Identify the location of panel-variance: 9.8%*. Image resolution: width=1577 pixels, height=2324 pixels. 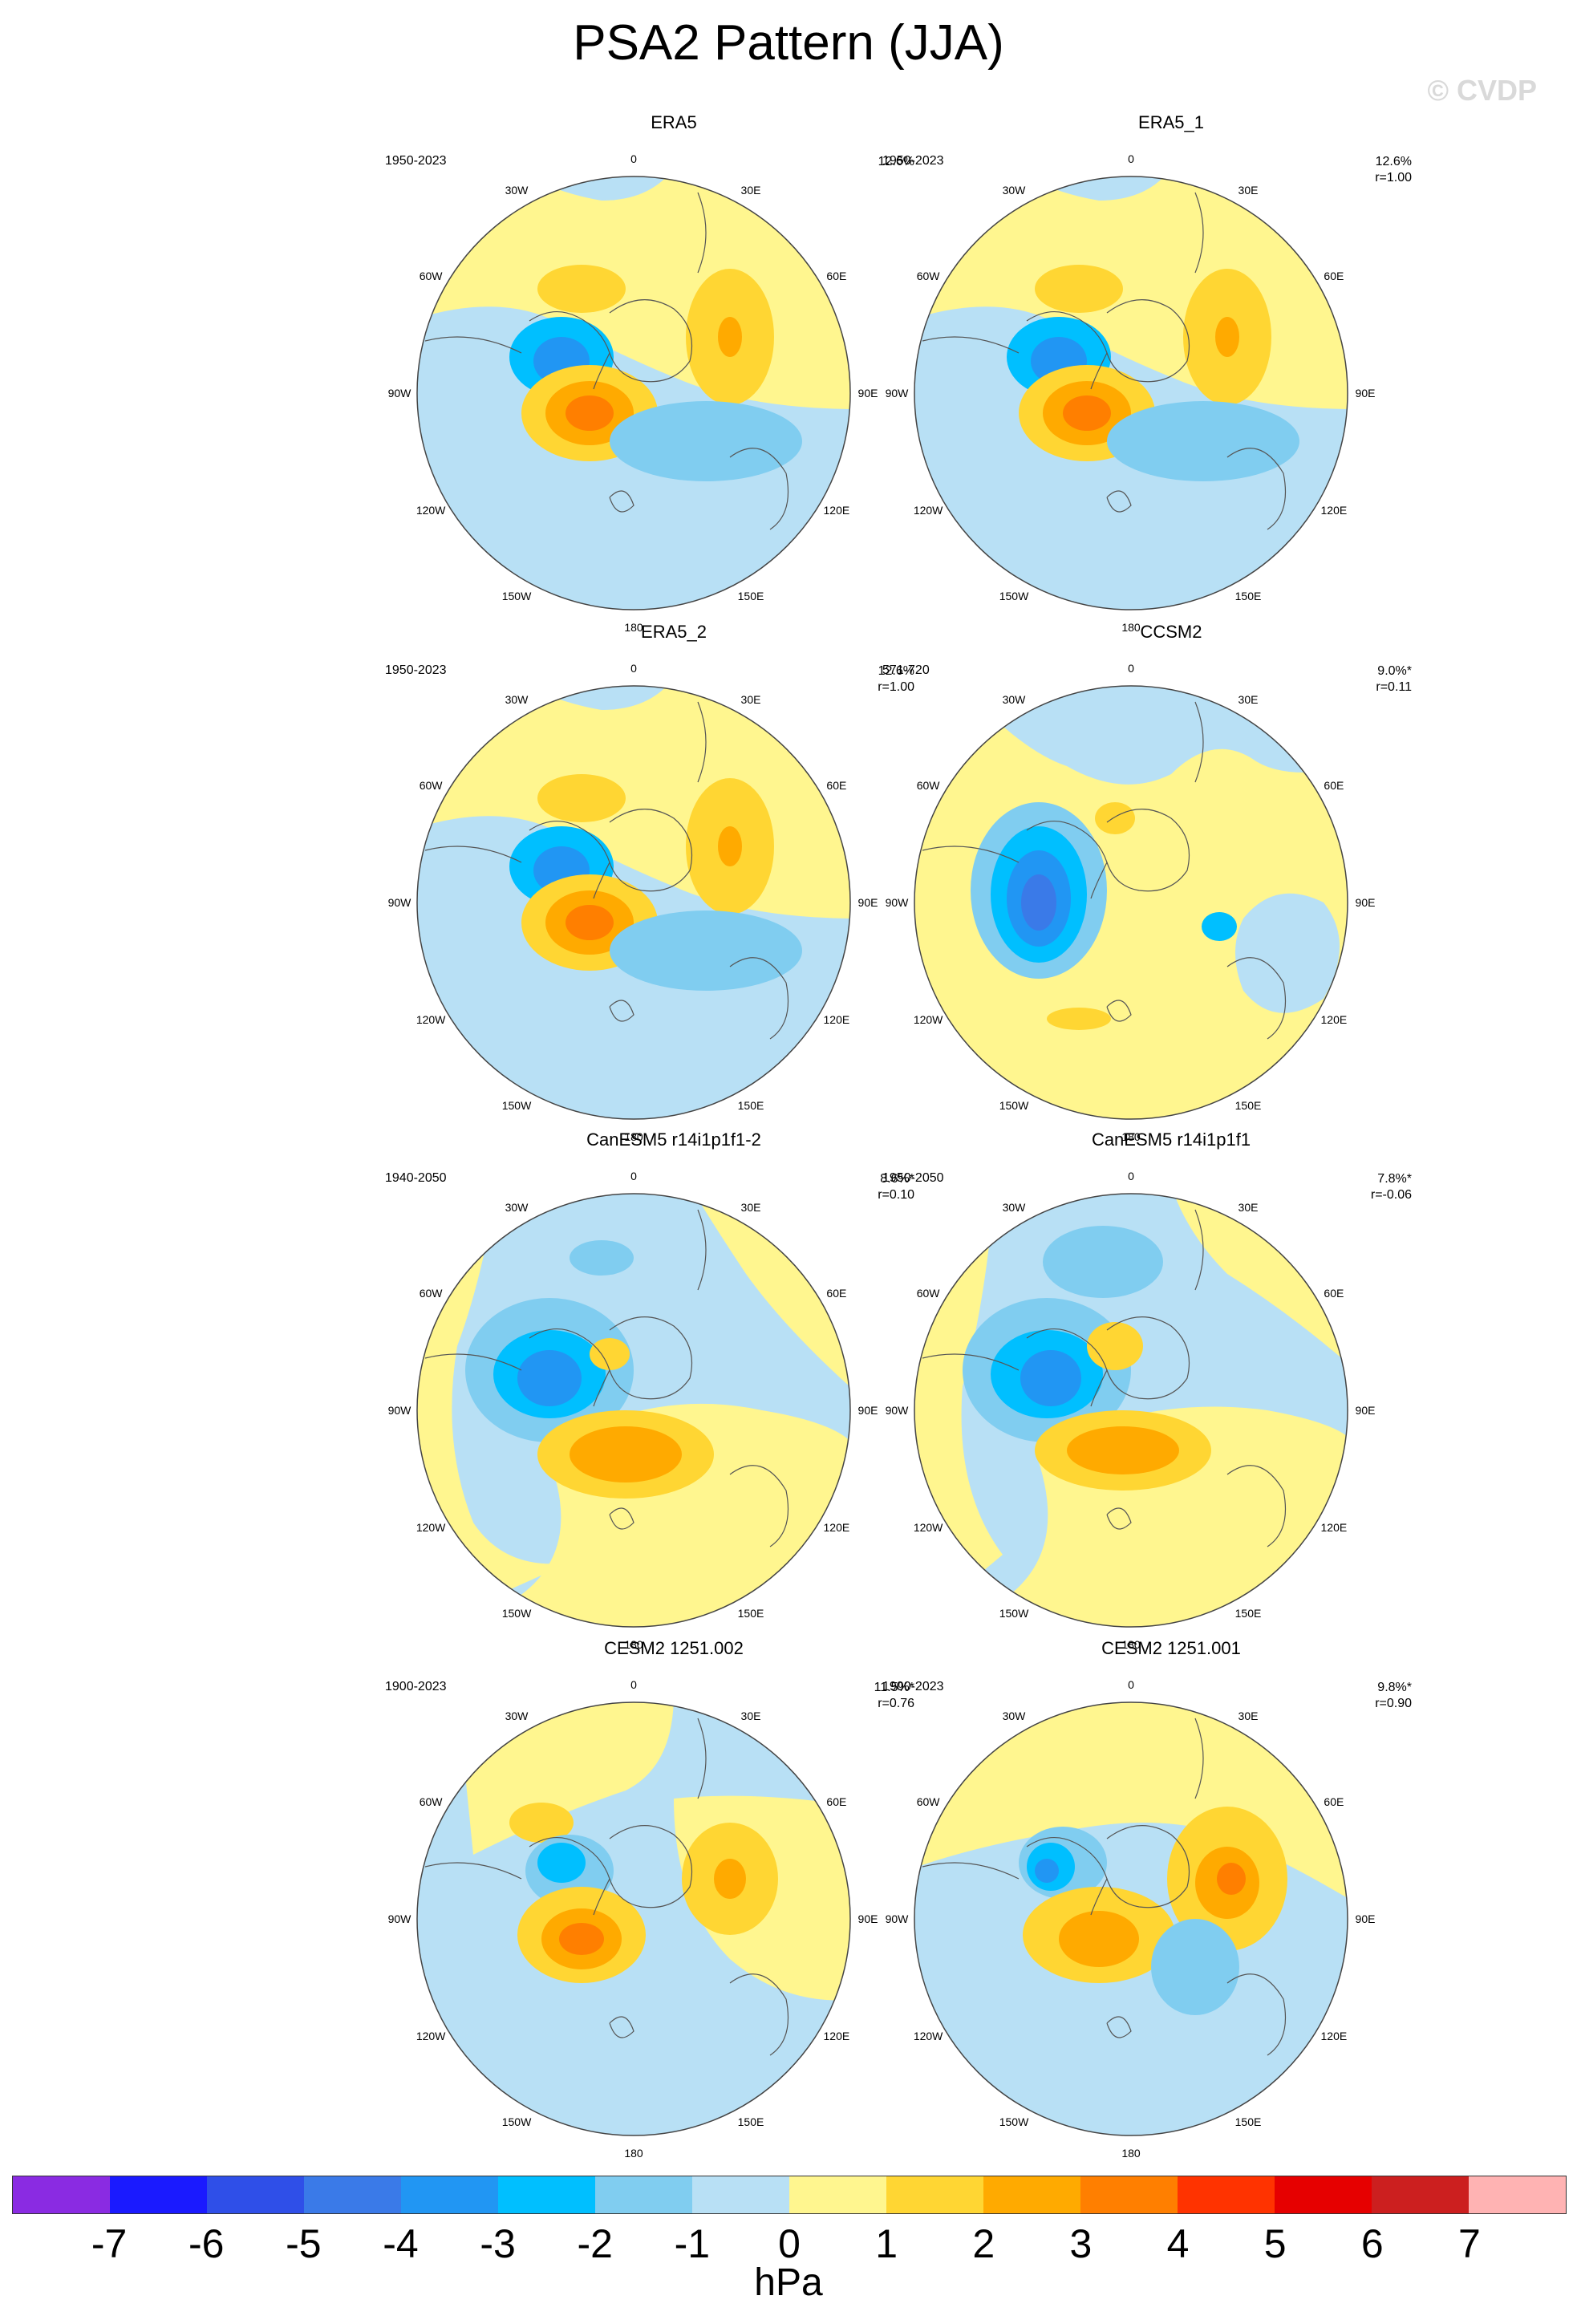
(1394, 1687).